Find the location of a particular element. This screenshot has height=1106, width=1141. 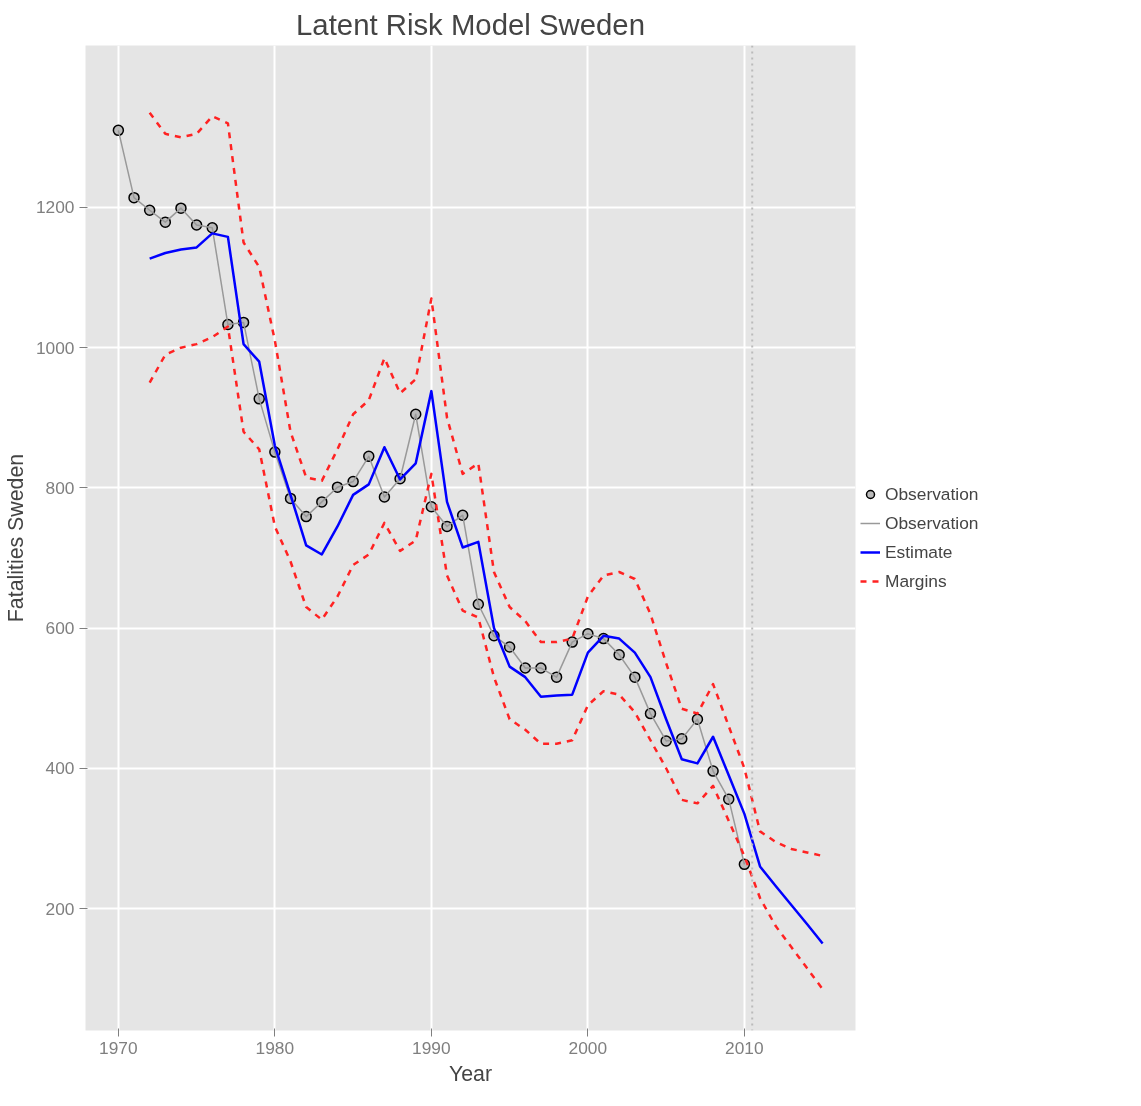

x-tick-label: 2000 is located at coordinates (588, 1047).